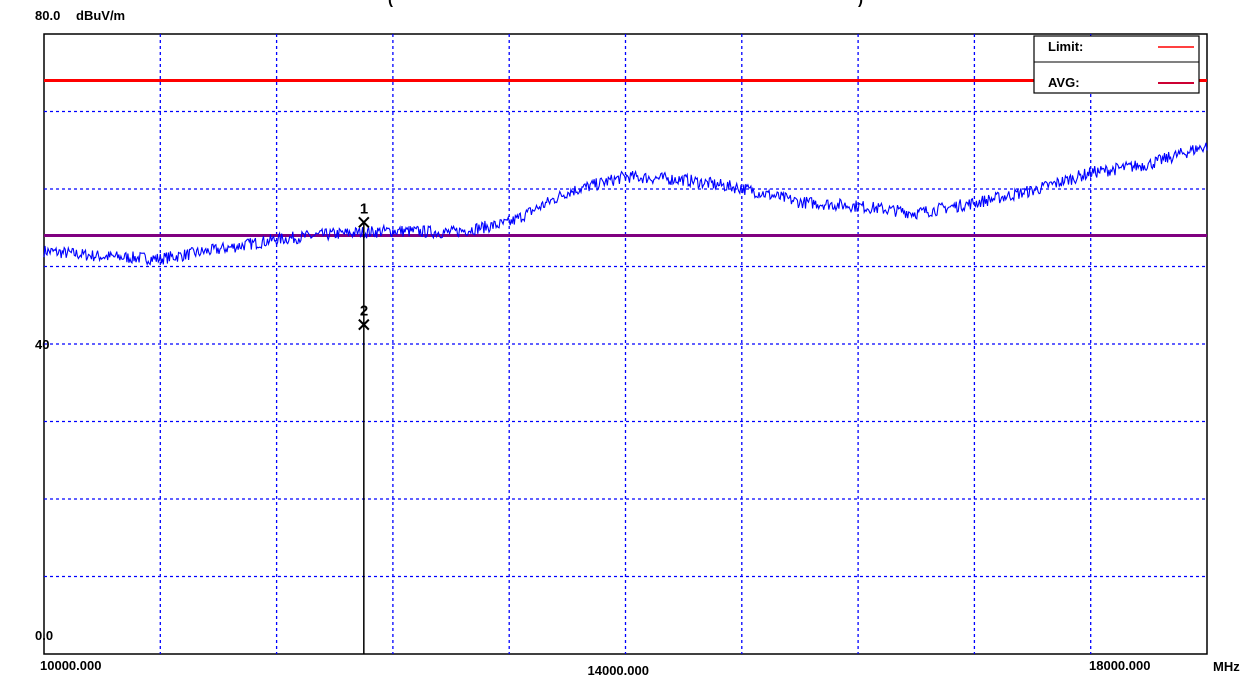 The width and height of the screenshot is (1258, 684). Describe the element at coordinates (1064, 82) in the screenshot. I see `legend-label-avg: AVG:` at that location.